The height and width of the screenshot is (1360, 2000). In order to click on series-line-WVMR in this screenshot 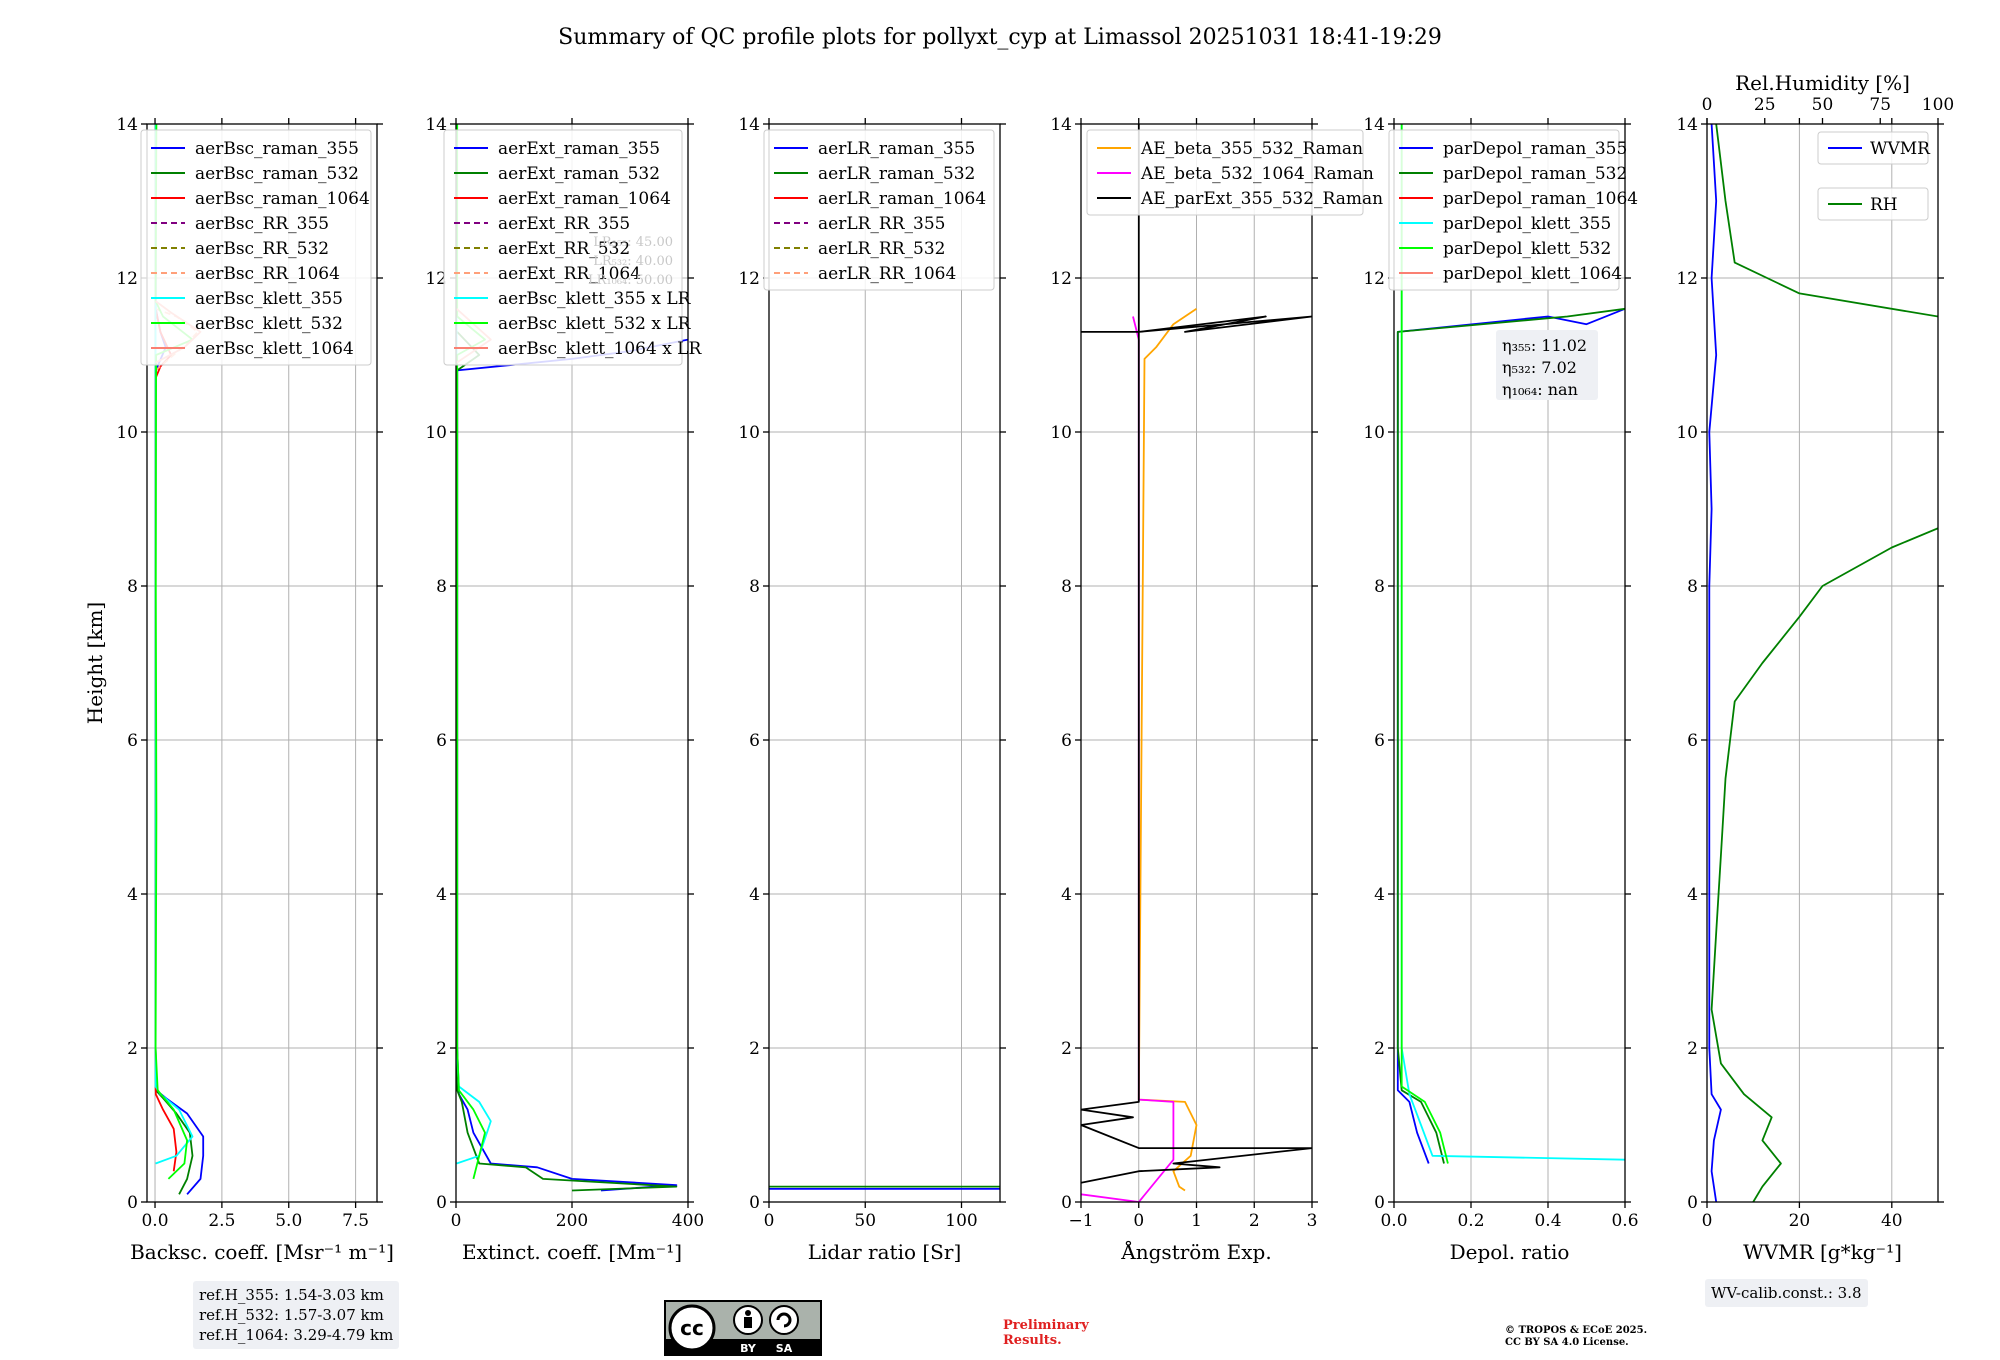, I will do `click(1715, 663)`.